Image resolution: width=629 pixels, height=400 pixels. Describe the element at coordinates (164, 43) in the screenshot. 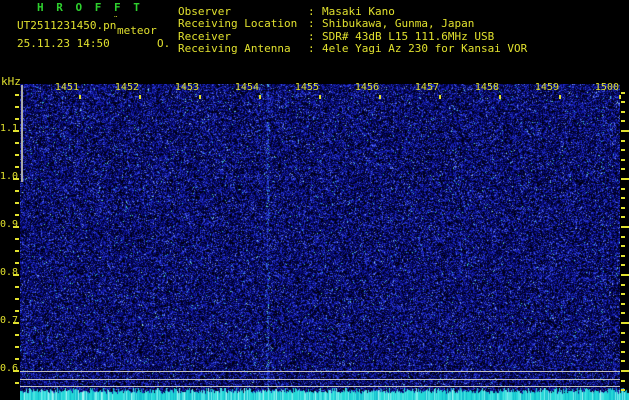

I see `status-counter: O.` at that location.